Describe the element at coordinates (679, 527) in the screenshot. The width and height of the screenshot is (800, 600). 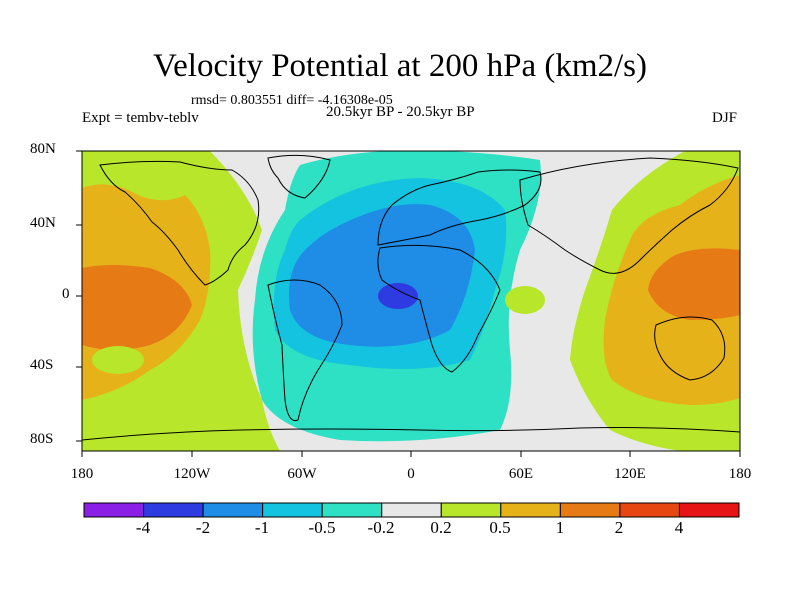
I see `colorbar-label: 4` at that location.